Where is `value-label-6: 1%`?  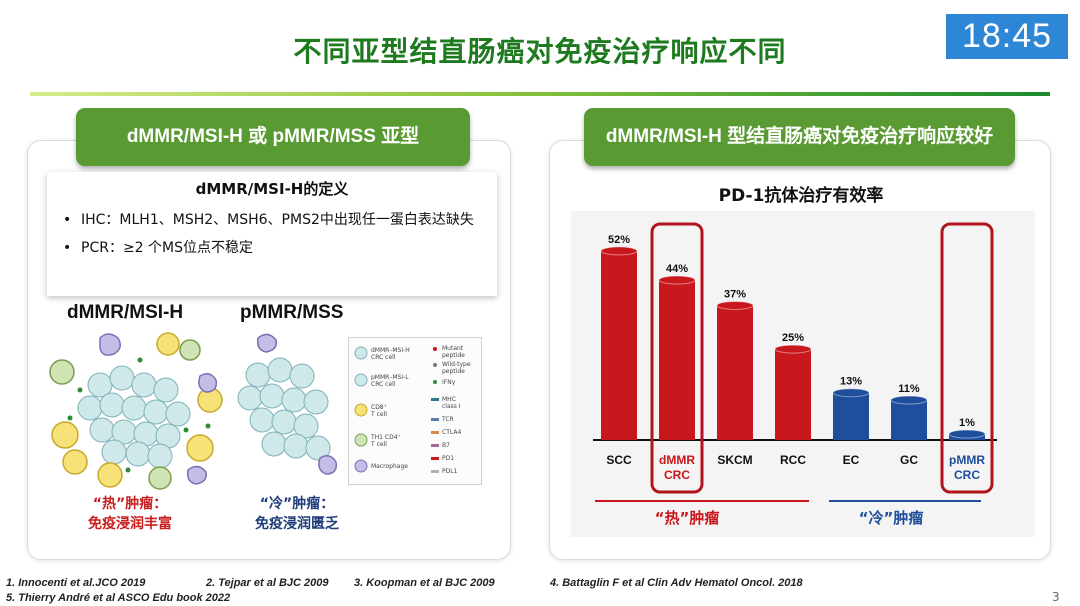 value-label-6: 1% is located at coordinates (967, 423).